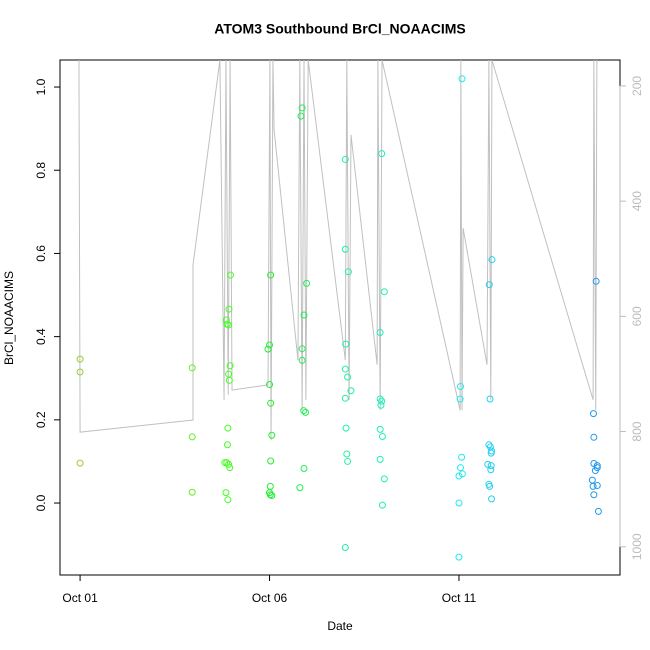 The width and height of the screenshot is (650, 650). What do you see at coordinates (637, 316) in the screenshot?
I see `y2-tick-label: 600` at bounding box center [637, 316].